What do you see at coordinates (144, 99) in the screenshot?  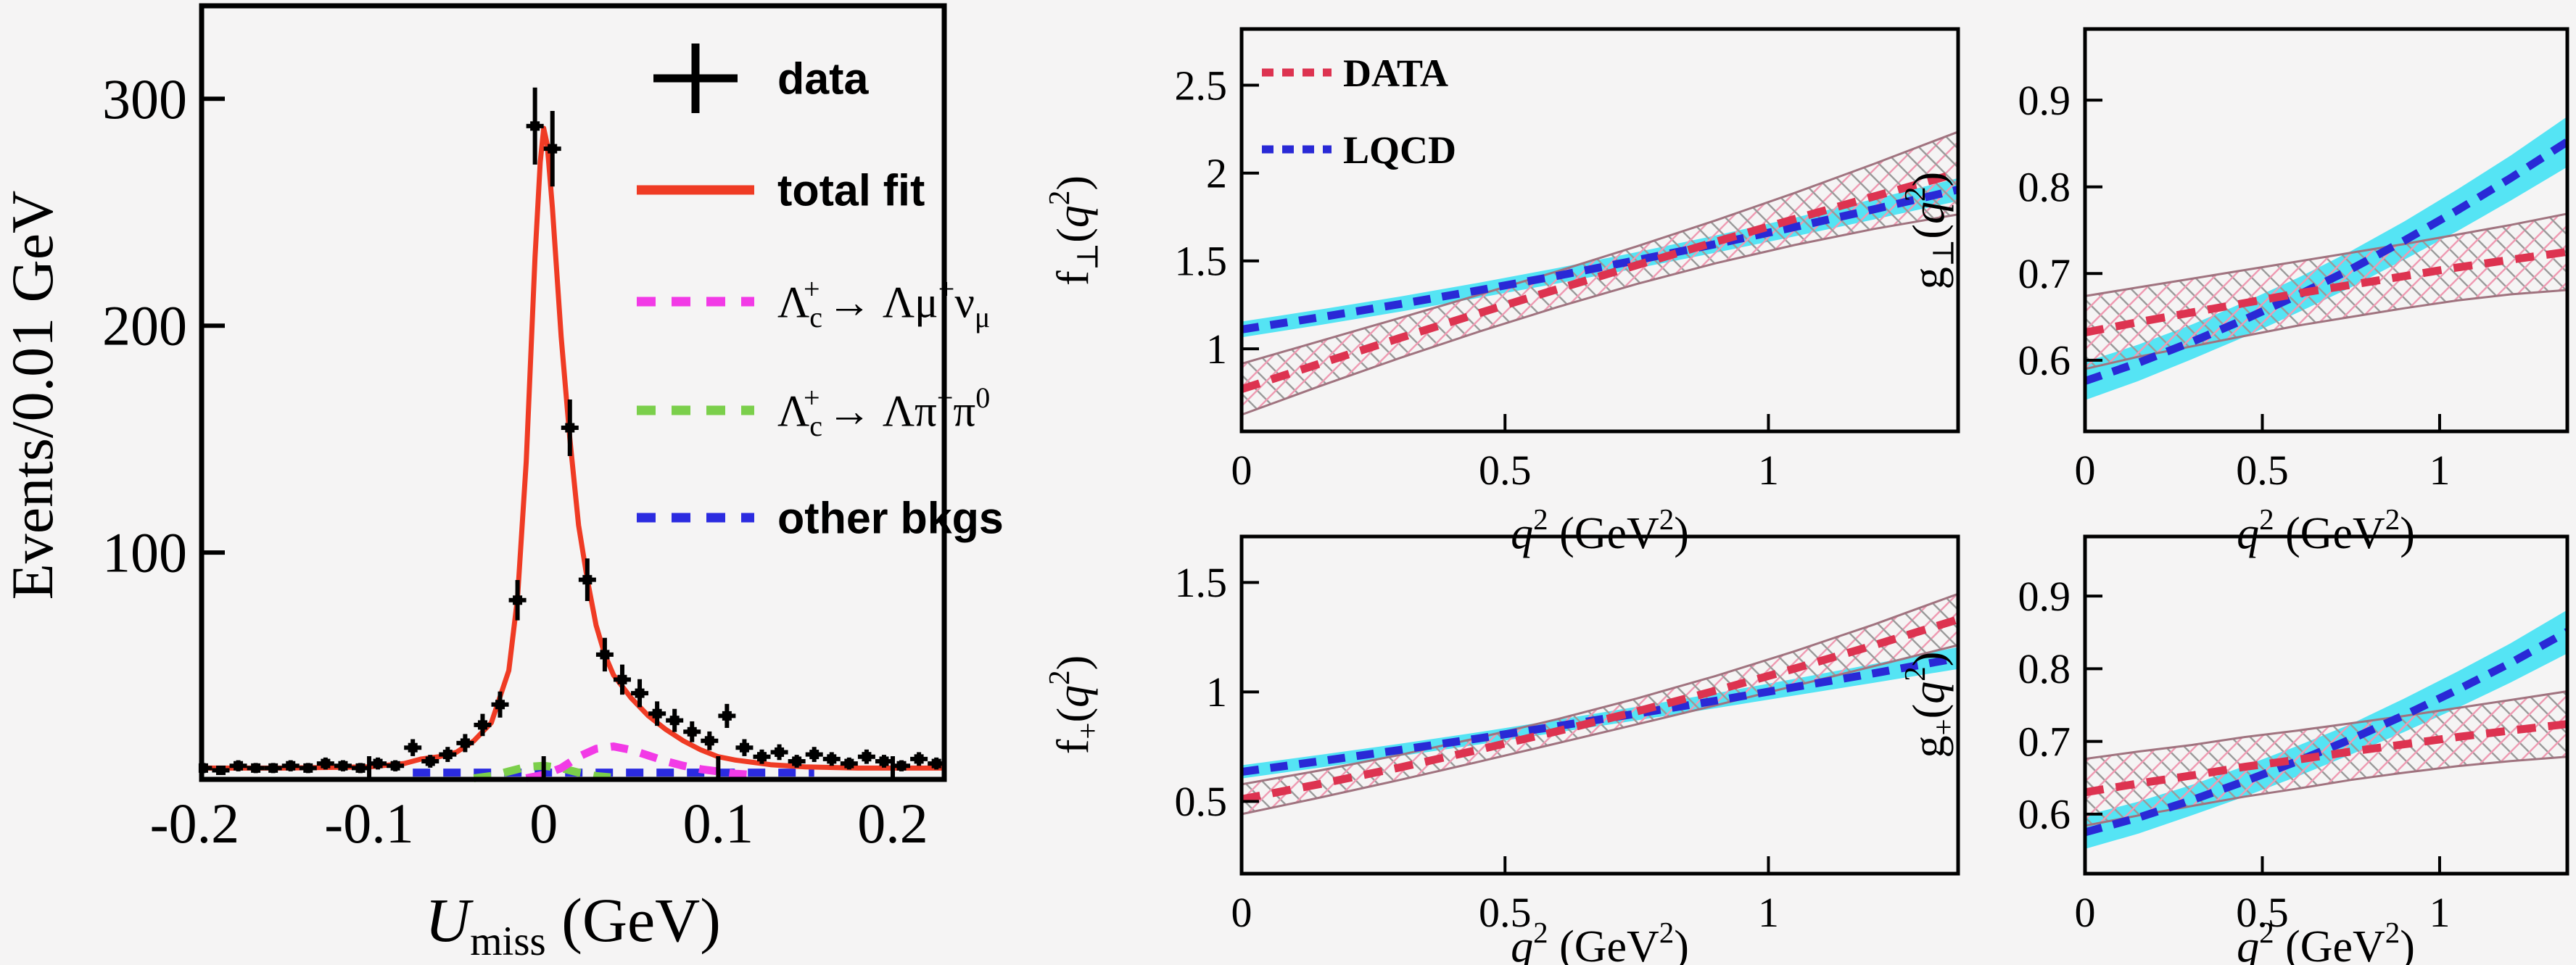 I see `y-tick-label: 300` at bounding box center [144, 99].